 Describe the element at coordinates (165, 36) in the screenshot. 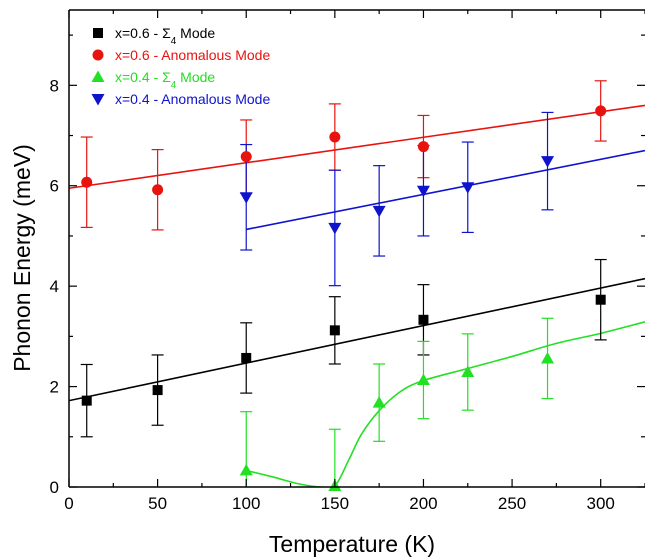

I see `legend-label-series-1: x=0.6 - Σ4 Mode` at that location.